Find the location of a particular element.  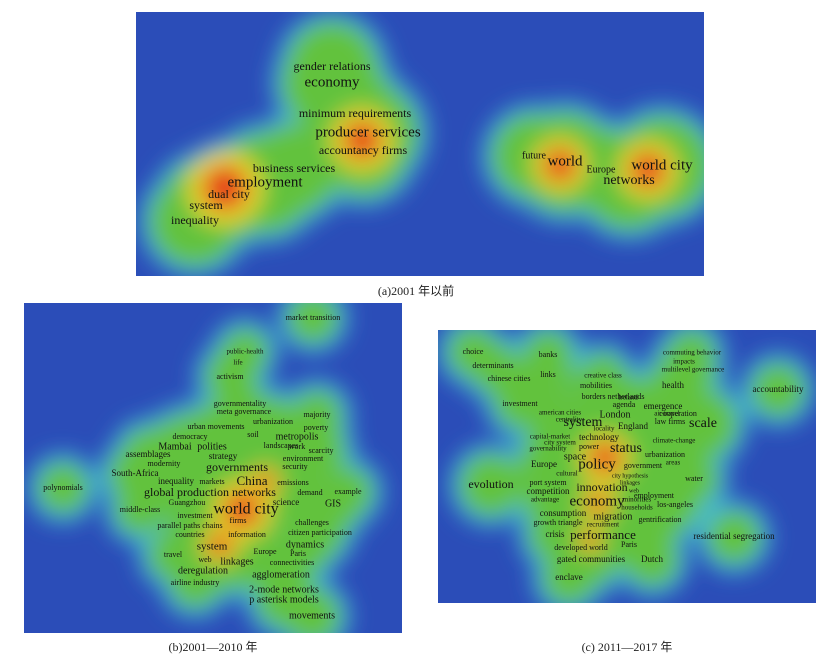

term-label: 2-mode networks is located at coordinates (284, 589).